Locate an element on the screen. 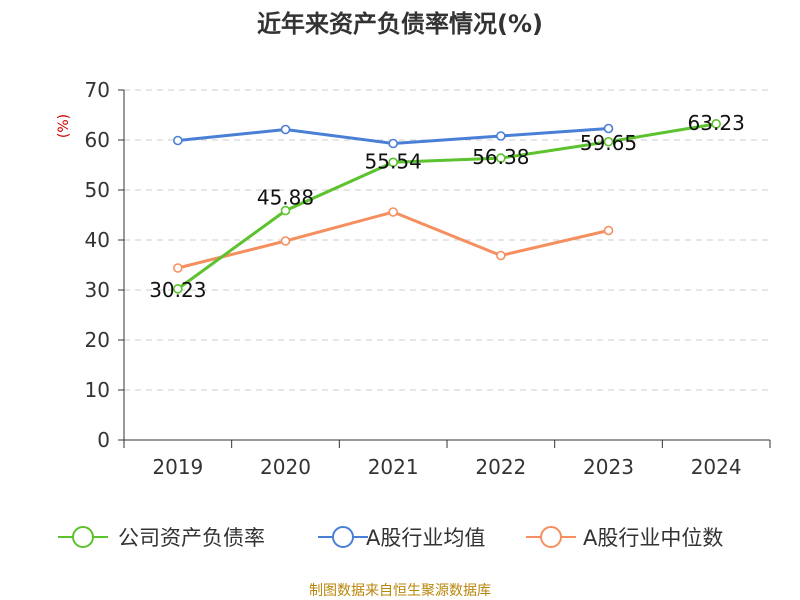  data-label: 30.23 is located at coordinates (177, 290).